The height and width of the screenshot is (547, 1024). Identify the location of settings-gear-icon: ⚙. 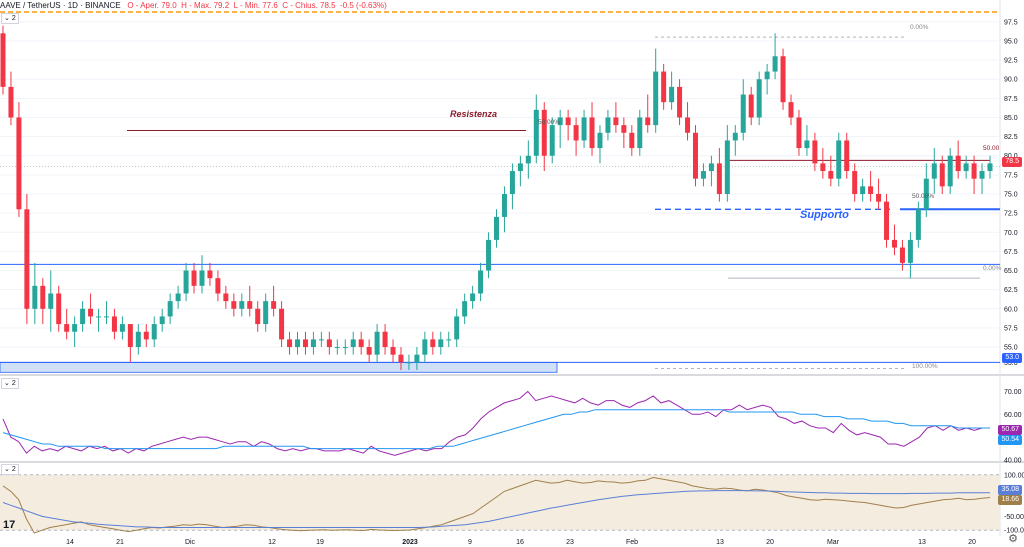
(1013, 539).